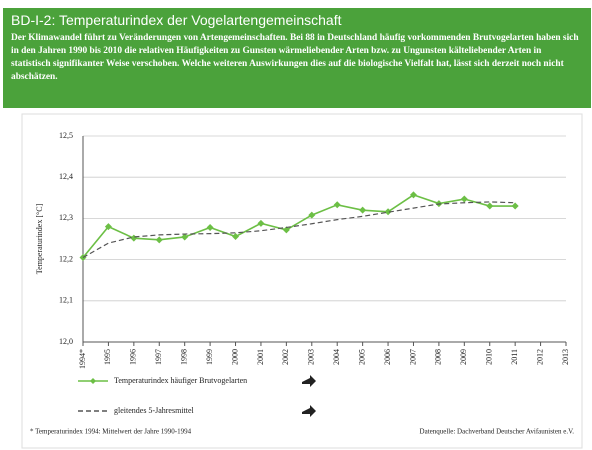 The height and width of the screenshot is (450, 592). I want to click on y-tick-label: 12,0, so click(66, 341).